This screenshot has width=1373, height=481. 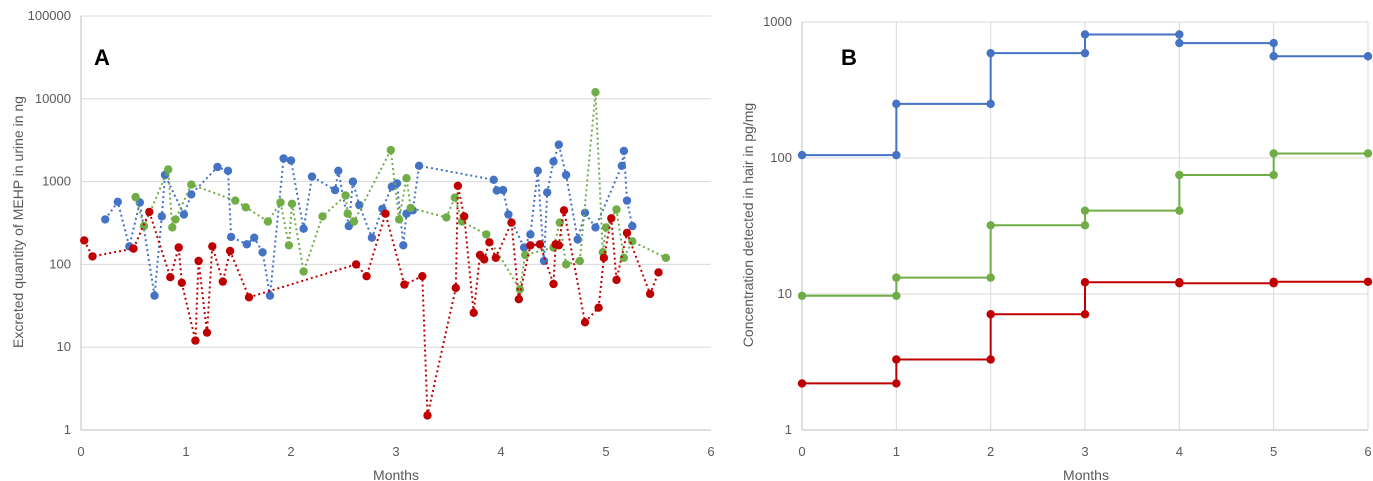 What do you see at coordinates (67, 429) in the screenshot?
I see `chart-a-y-tick-label: 1` at bounding box center [67, 429].